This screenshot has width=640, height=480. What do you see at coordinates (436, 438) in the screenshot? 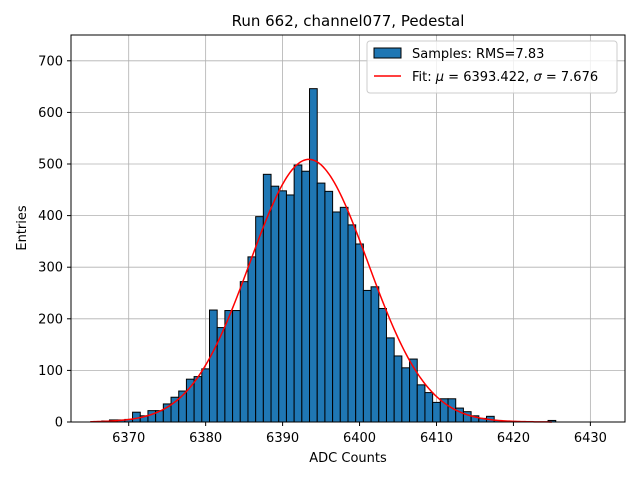
I see `x-tick-label: 6410` at bounding box center [436, 438].